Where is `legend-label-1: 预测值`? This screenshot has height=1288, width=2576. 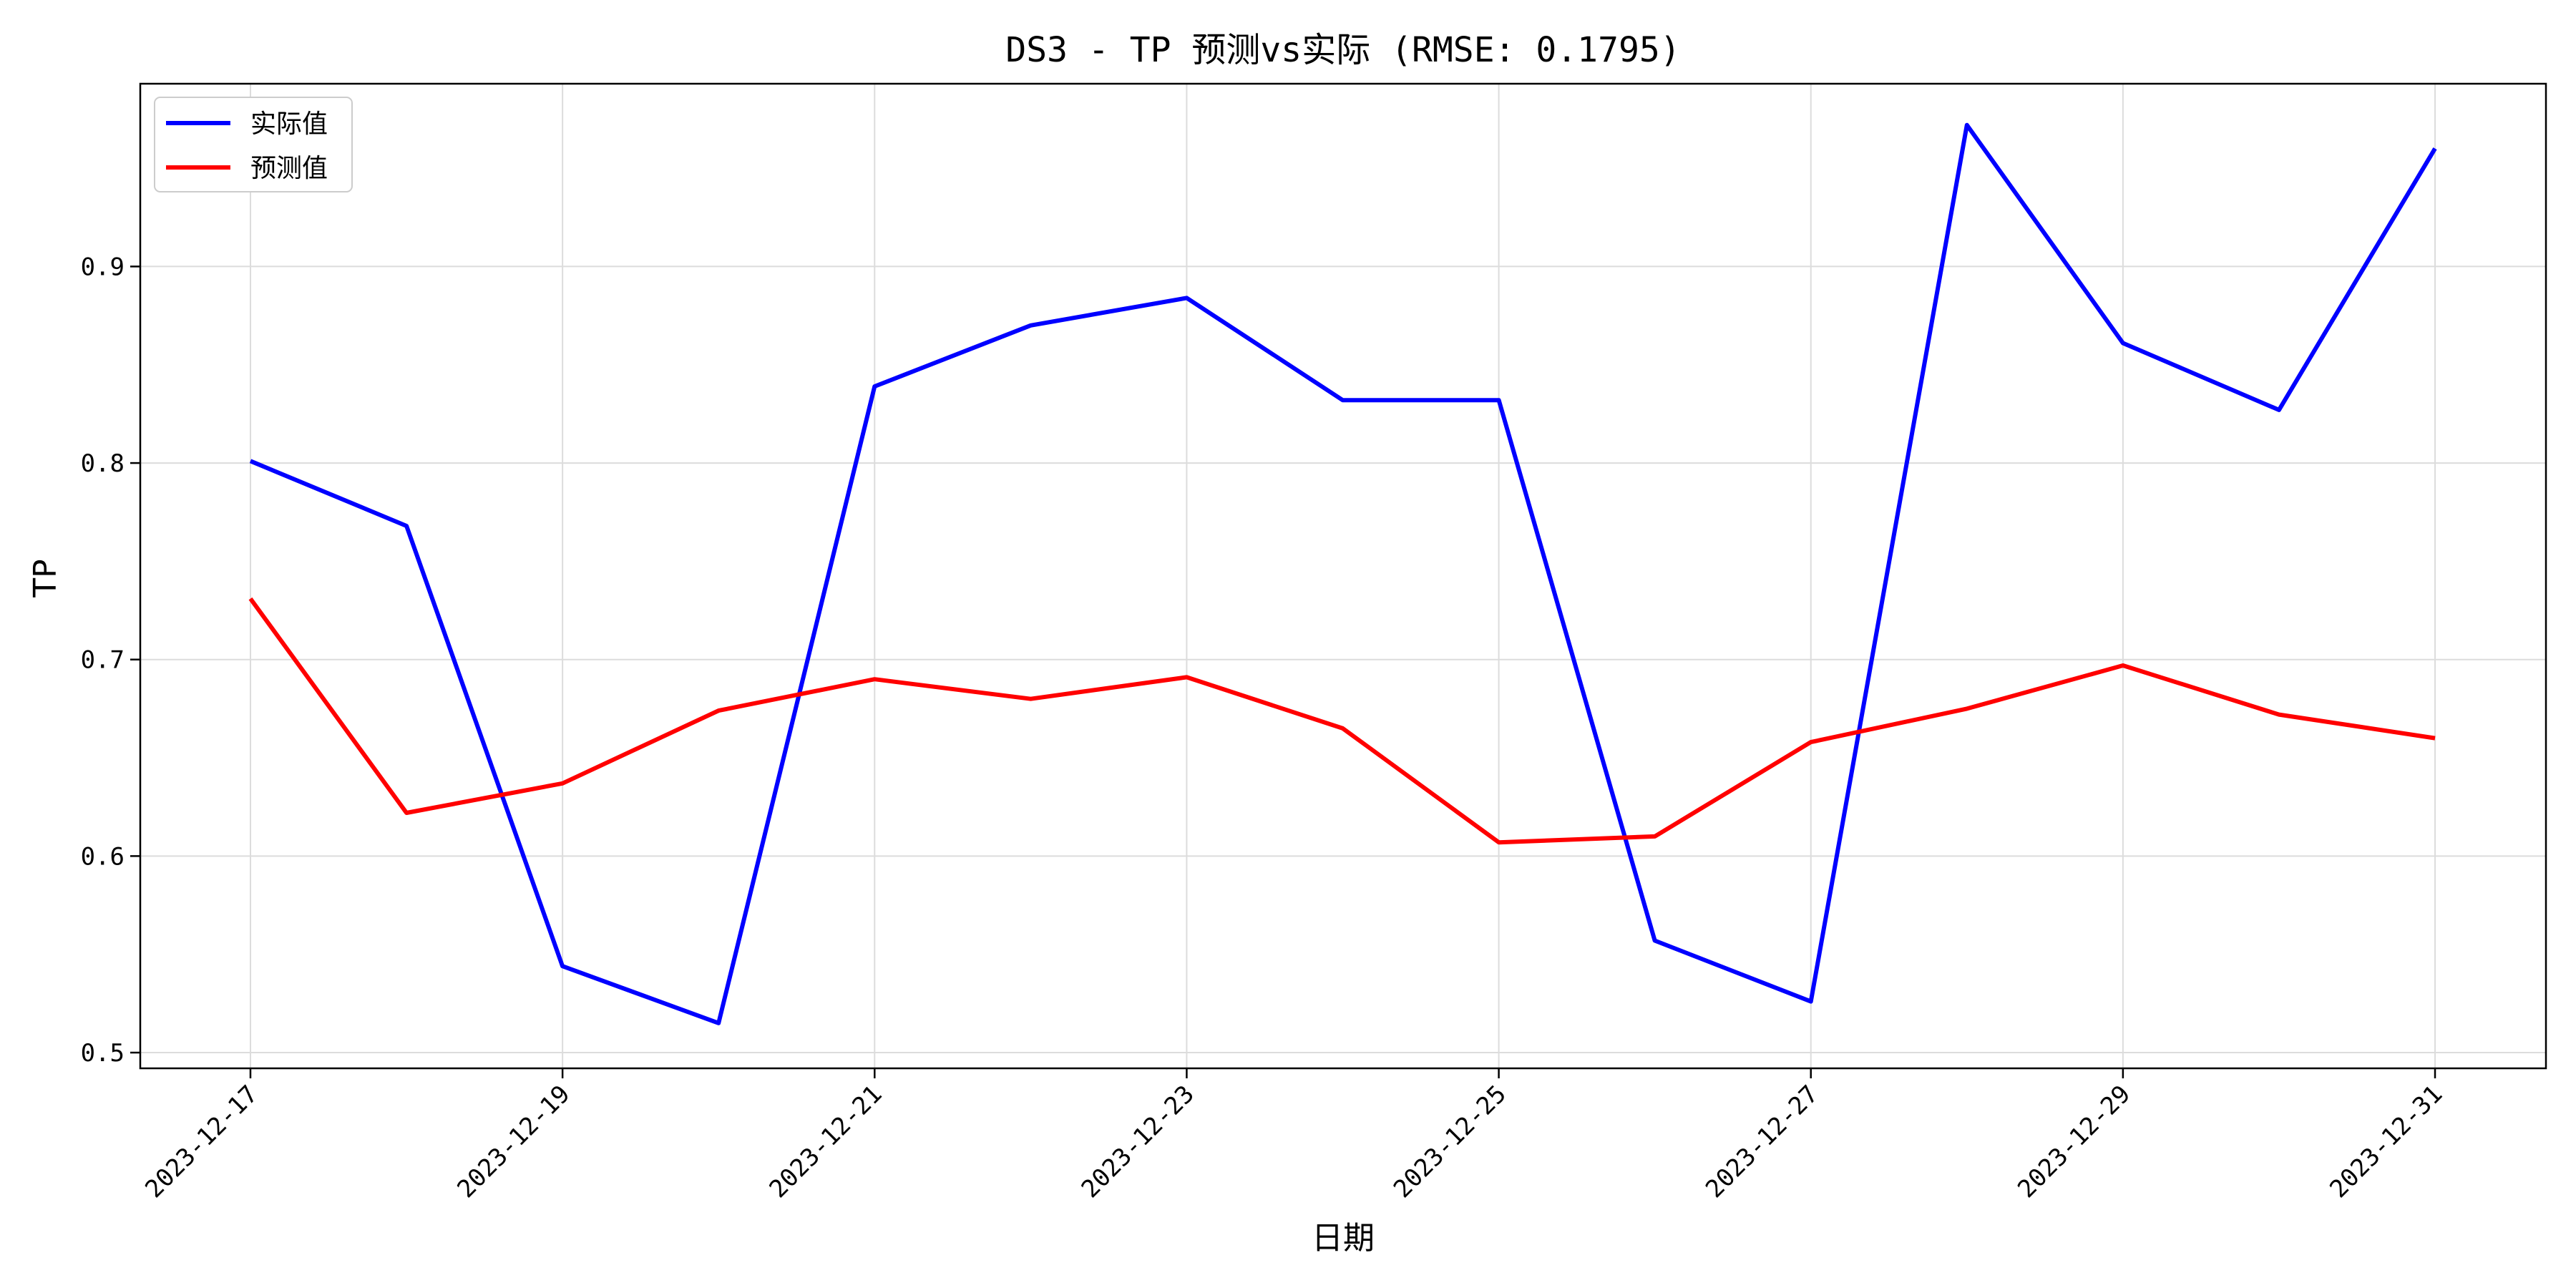
legend-label-1: 预测值 is located at coordinates (289, 168).